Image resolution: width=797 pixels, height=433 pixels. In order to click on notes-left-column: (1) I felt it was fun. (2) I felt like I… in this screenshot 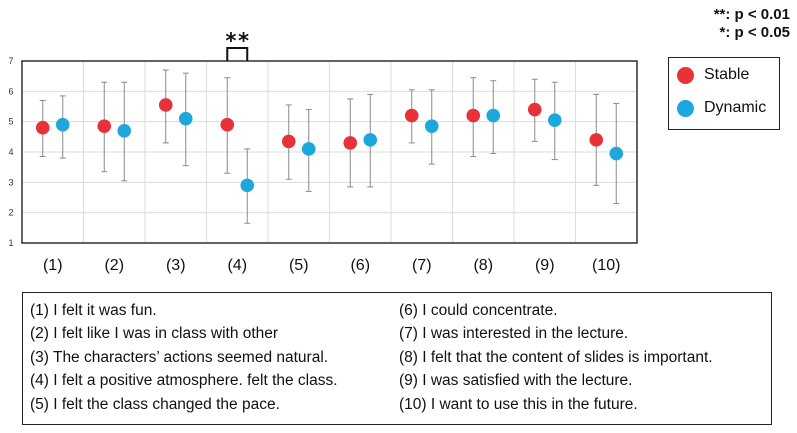, I will do `click(184, 357)`.